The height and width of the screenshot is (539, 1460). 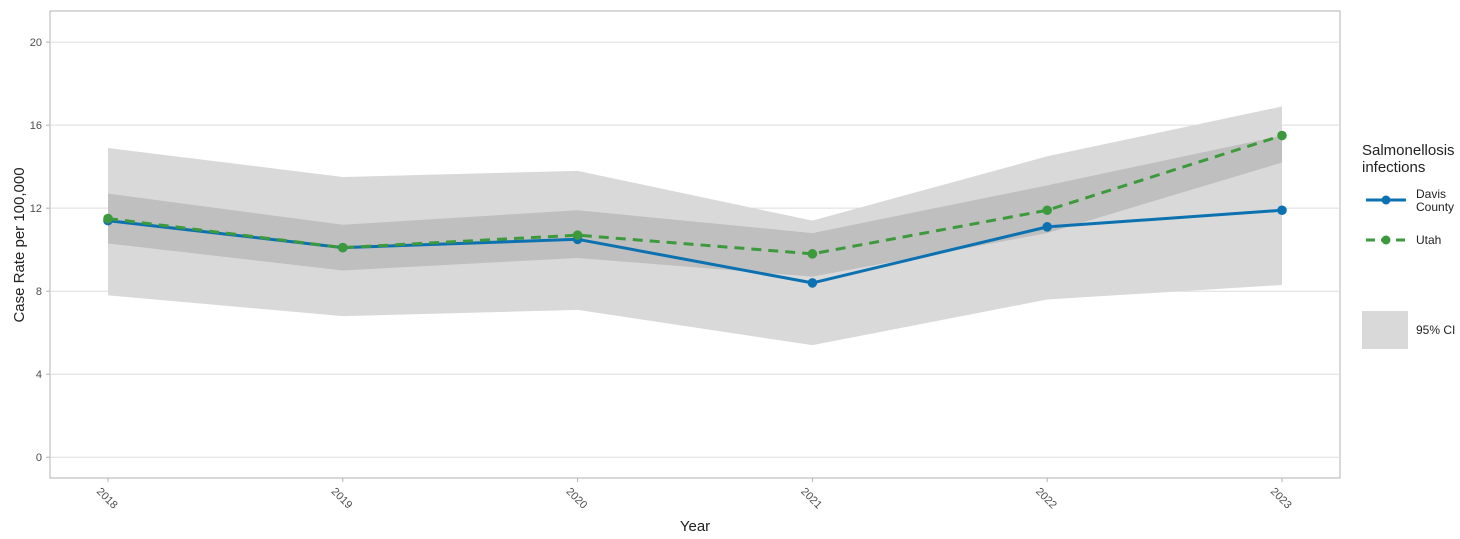 What do you see at coordinates (1046, 499) in the screenshot?
I see `x-tick-label: 2022` at bounding box center [1046, 499].